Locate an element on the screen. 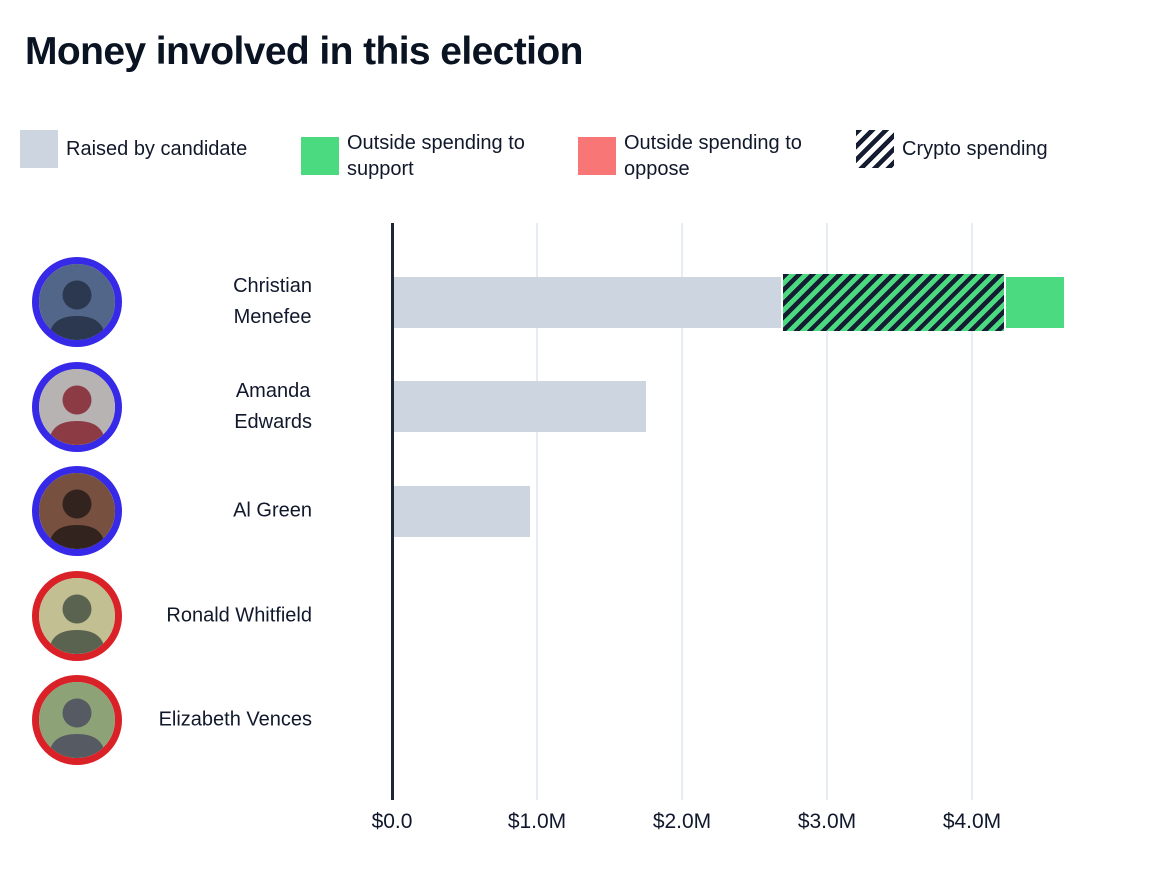 The image size is (1166, 896). candidate-name: Elizabeth Vences is located at coordinates (215, 720).